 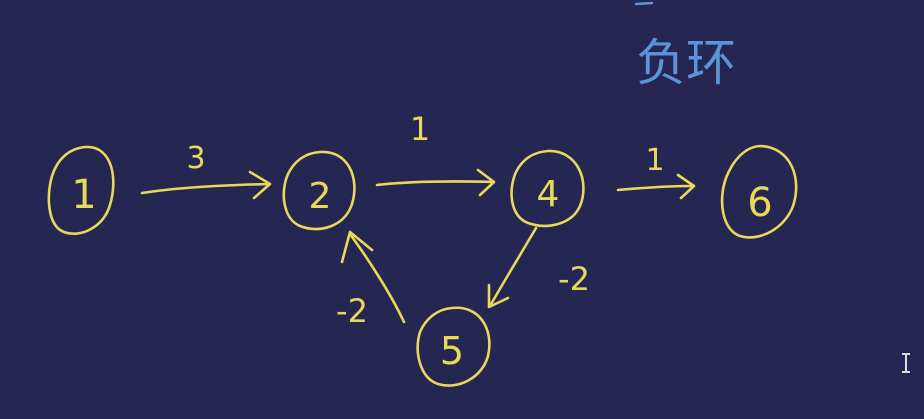 I want to click on edge-2-4-weight: 1, so click(x=420, y=129).